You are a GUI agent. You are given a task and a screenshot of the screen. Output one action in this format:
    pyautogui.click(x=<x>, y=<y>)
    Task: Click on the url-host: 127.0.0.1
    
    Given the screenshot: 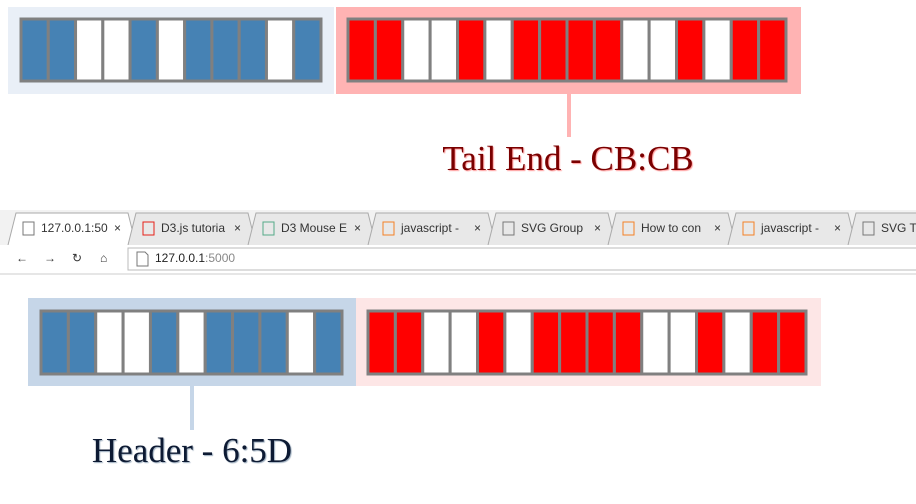 What is the action you would take?
    pyautogui.click(x=180, y=258)
    